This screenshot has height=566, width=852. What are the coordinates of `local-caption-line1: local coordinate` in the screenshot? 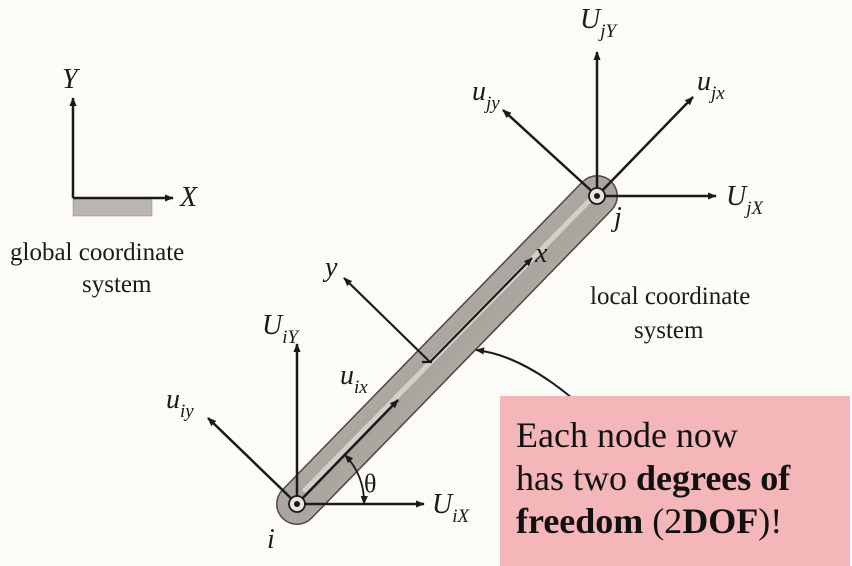 It's located at (670, 296).